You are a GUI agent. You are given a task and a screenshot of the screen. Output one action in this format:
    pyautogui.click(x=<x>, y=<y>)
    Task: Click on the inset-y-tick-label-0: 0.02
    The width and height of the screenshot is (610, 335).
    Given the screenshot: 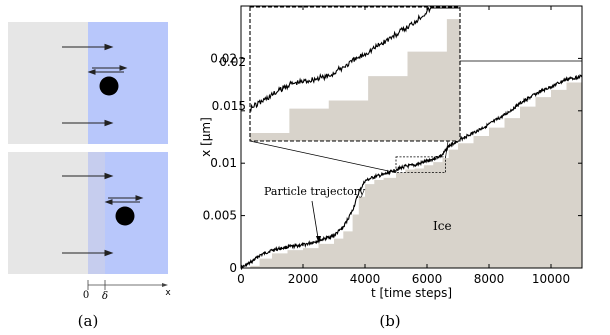 What is the action you would take?
    pyautogui.click(x=232, y=62)
    